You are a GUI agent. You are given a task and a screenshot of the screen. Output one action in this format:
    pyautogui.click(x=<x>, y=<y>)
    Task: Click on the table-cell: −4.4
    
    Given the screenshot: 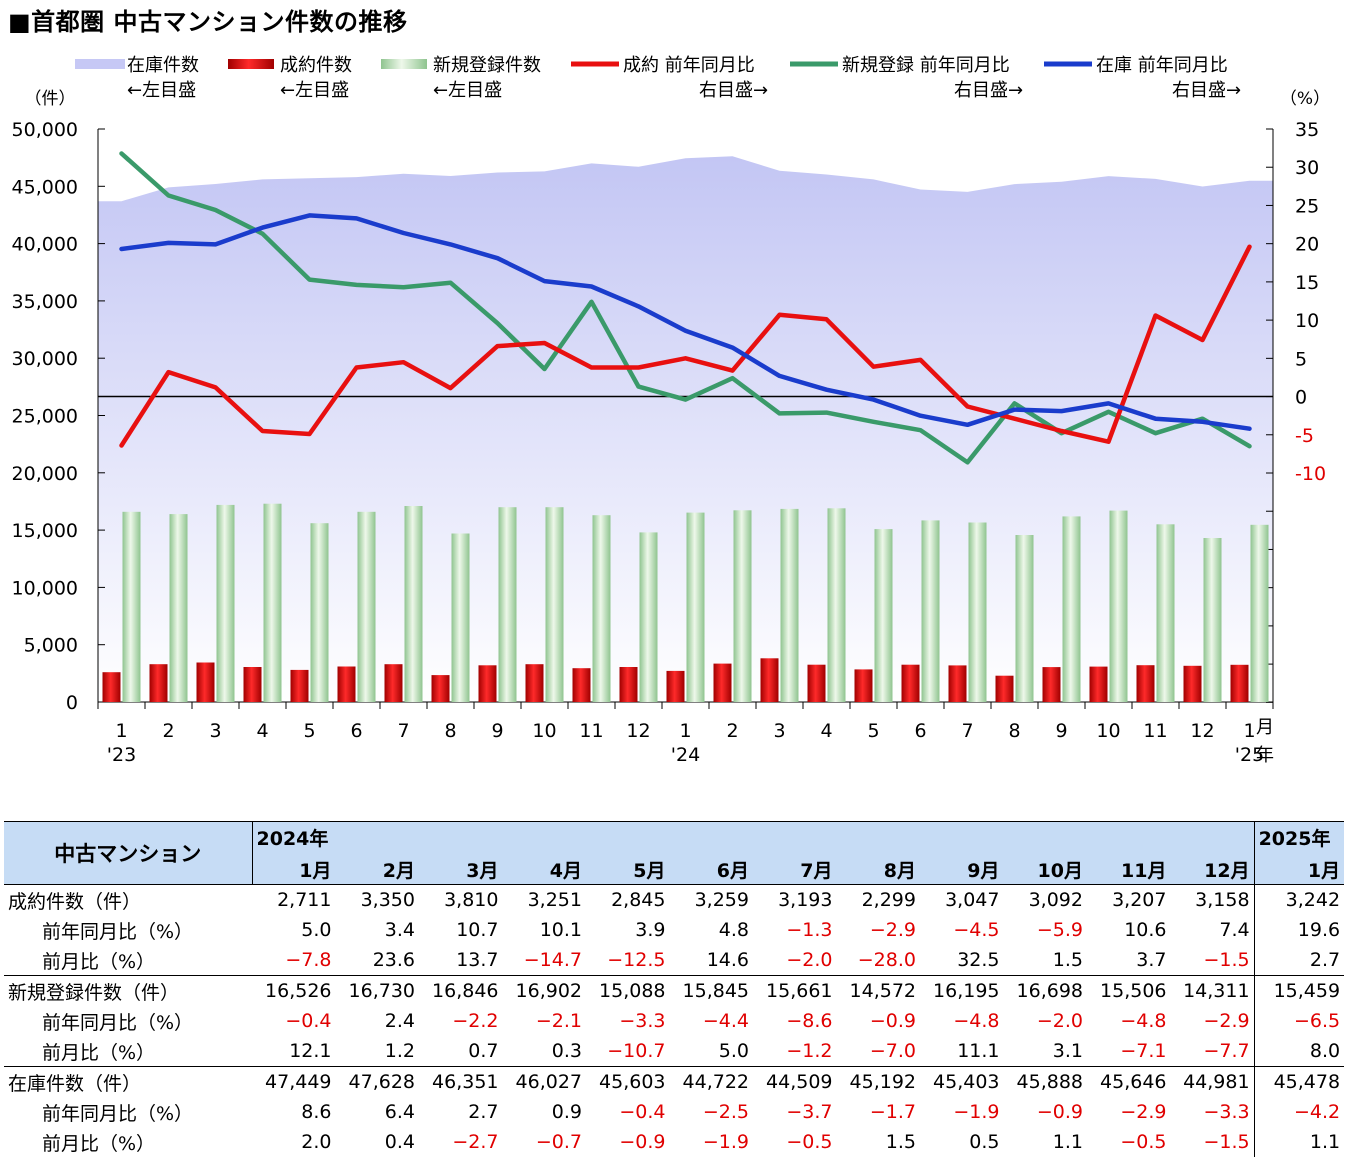 What is the action you would take?
    pyautogui.click(x=725, y=1021)
    